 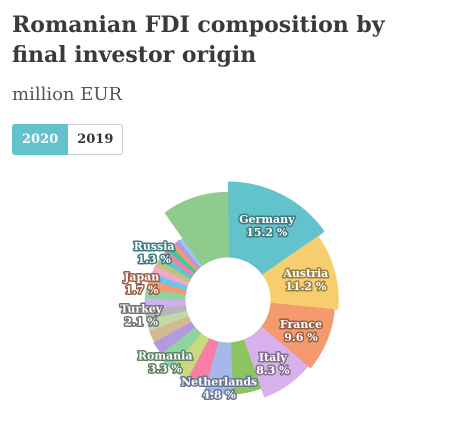 I want to click on slice-romania, so click(x=180, y=347).